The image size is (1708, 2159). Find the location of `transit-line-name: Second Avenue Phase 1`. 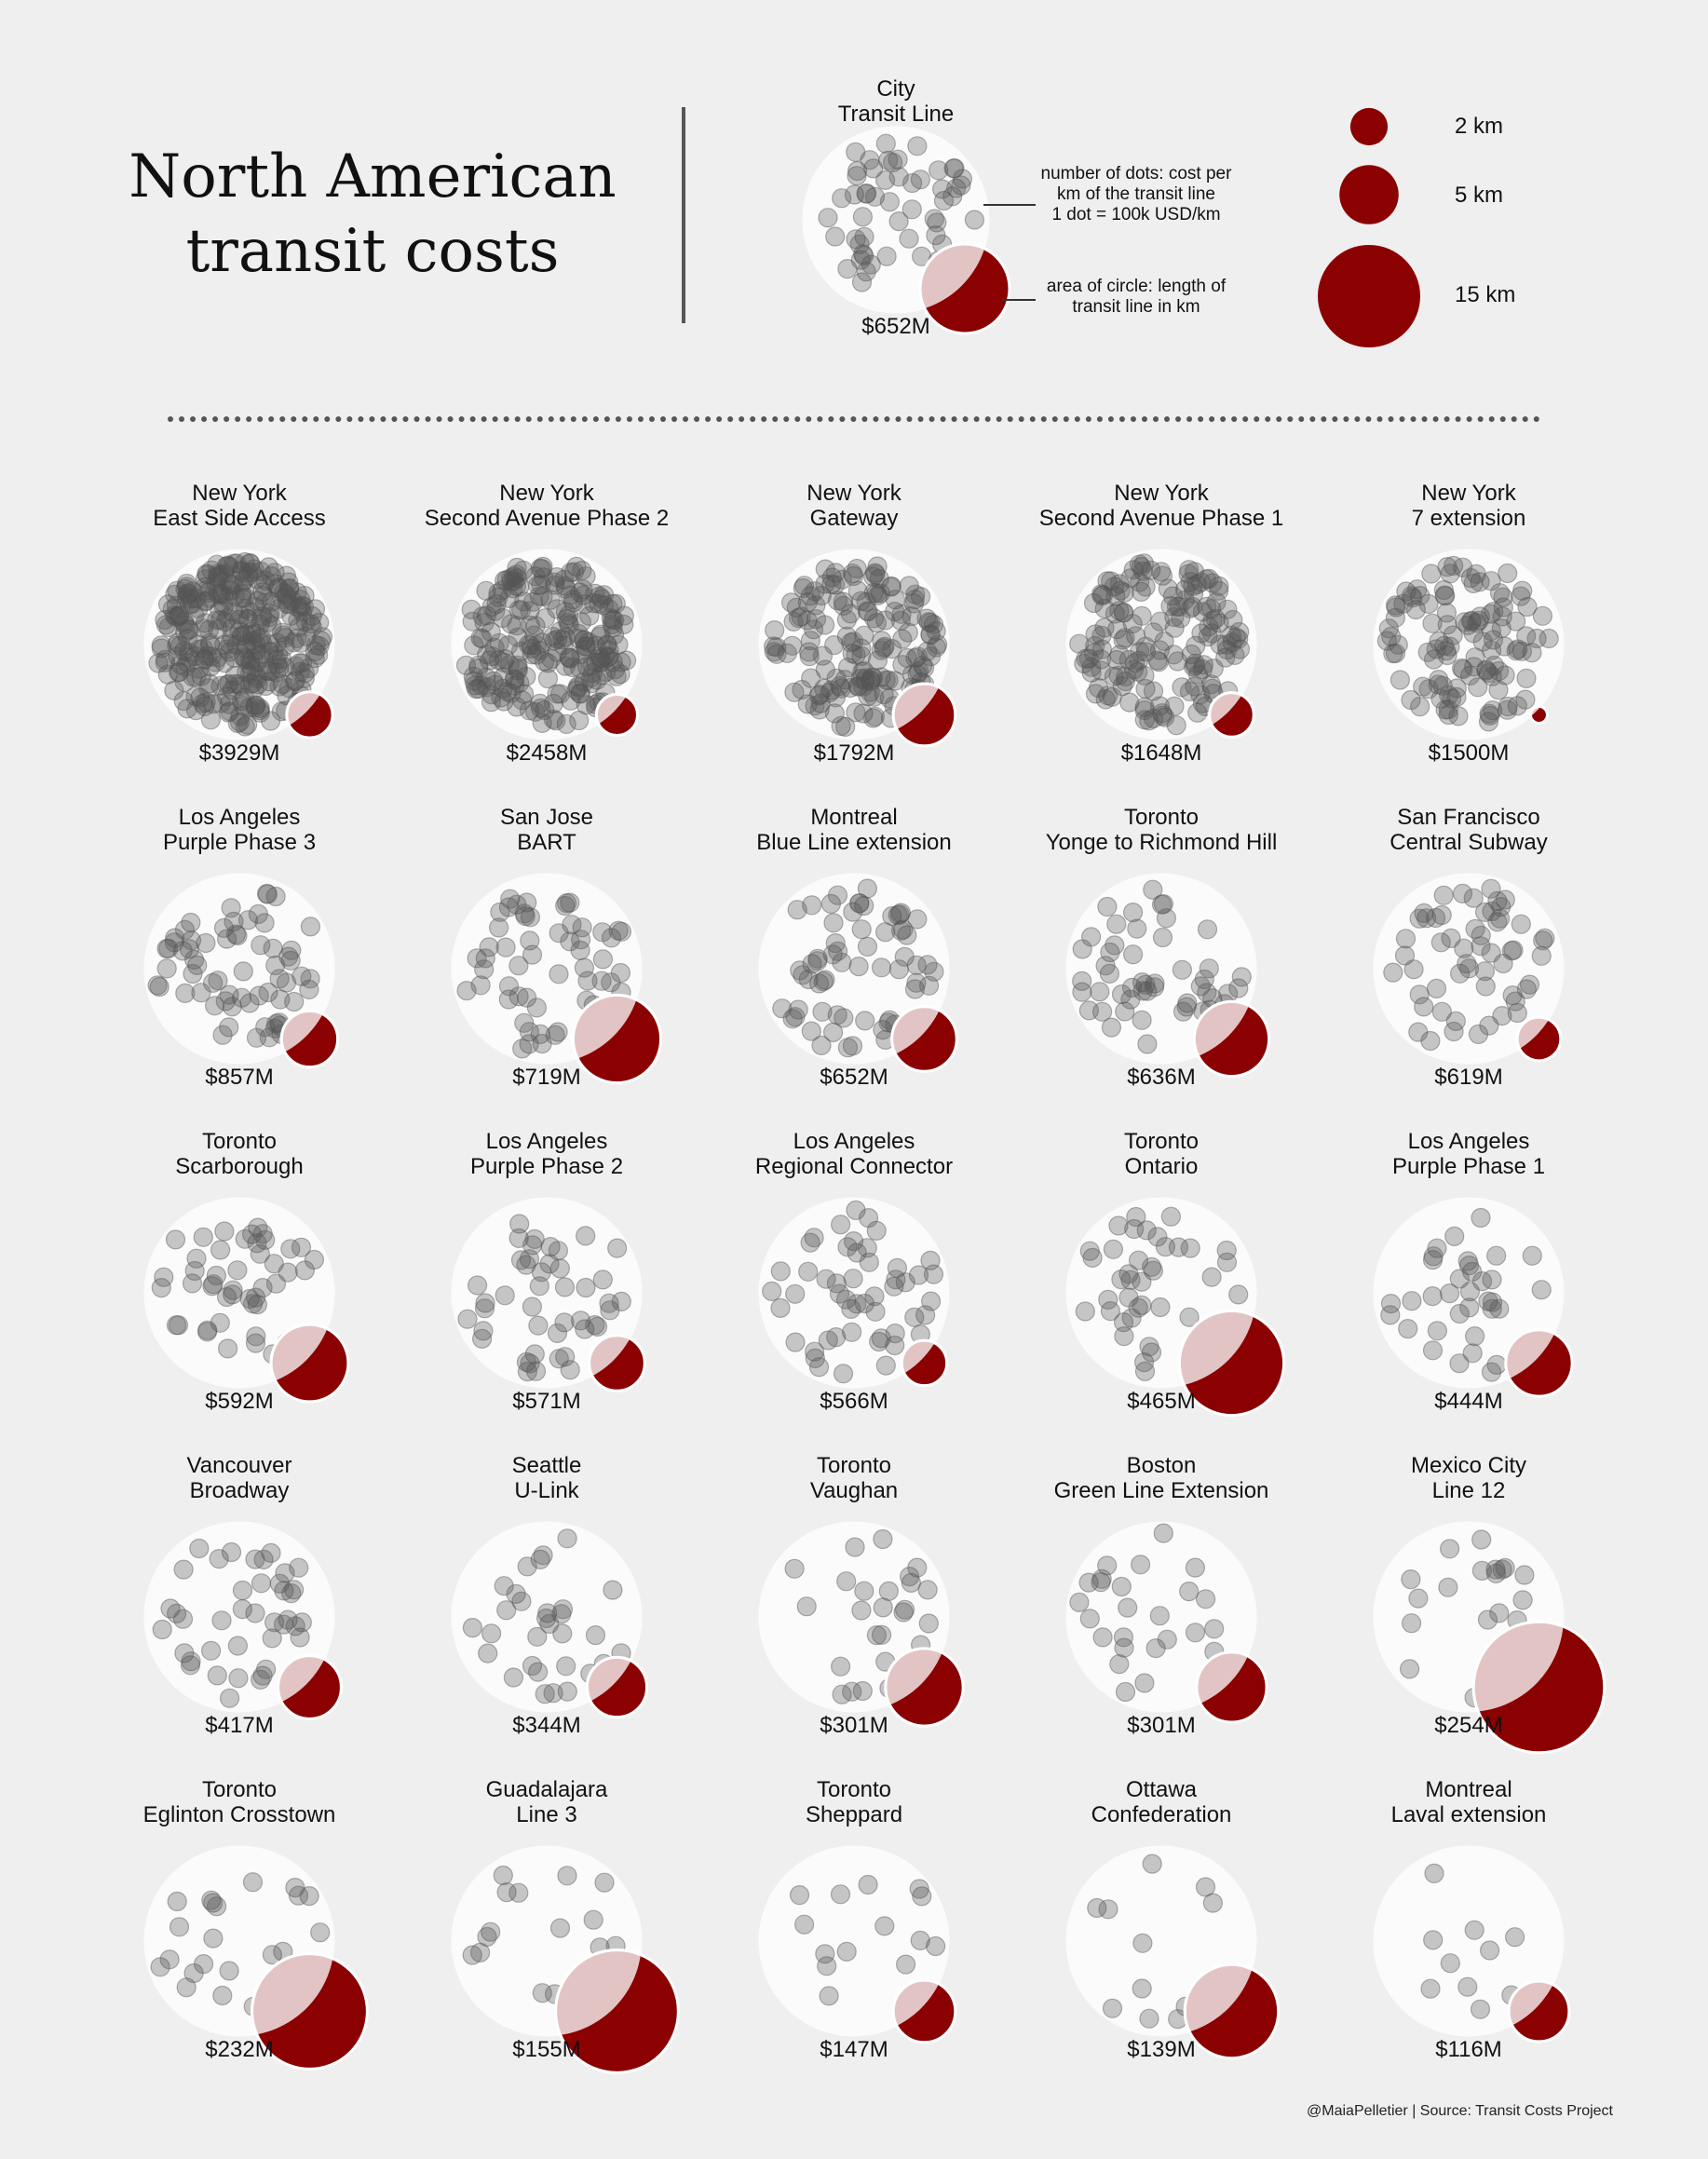

transit-line-name: Second Avenue Phase 1 is located at coordinates (1161, 518).